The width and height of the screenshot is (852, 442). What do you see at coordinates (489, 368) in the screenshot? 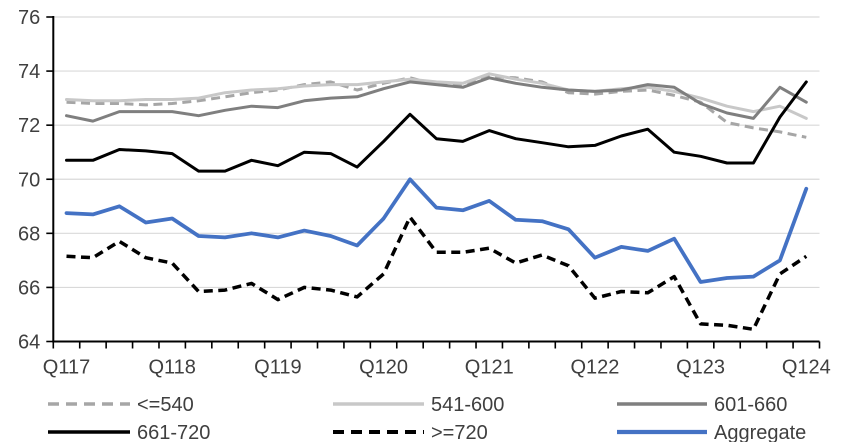
I see `x-tick-label: Q121` at bounding box center [489, 368].